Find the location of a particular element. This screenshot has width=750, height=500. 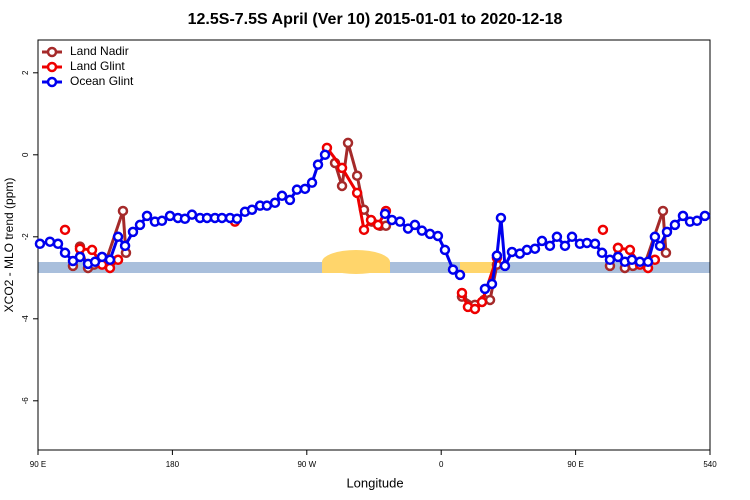

y-tick-label: -4 is located at coordinates (25, 319).